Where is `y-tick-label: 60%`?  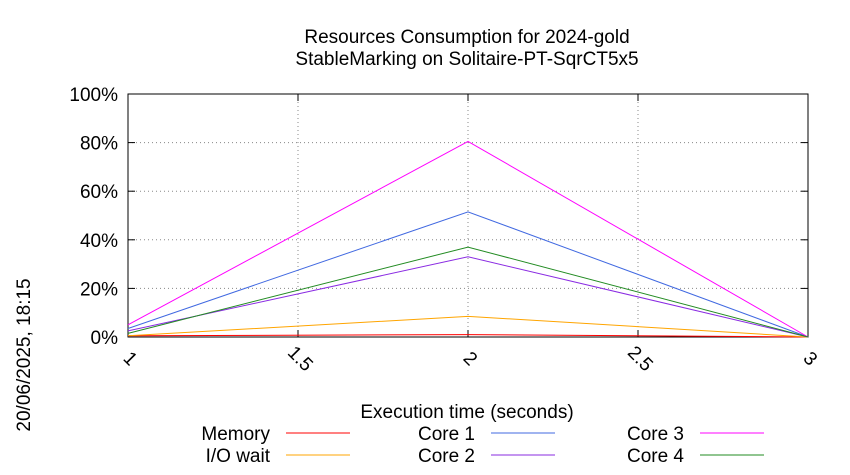
y-tick-label: 60% is located at coordinates (99, 192).